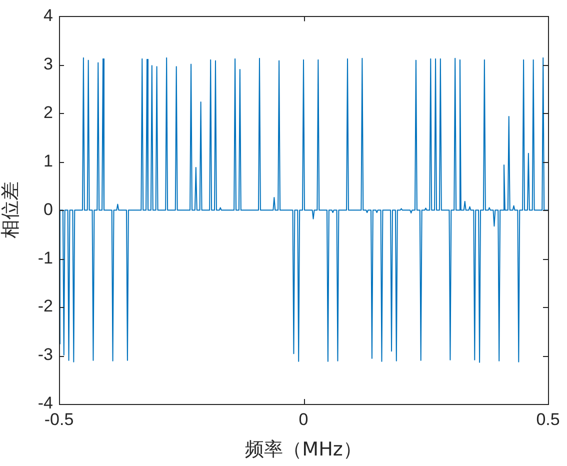  I want to click on y-tick-label: 1, so click(48, 160).